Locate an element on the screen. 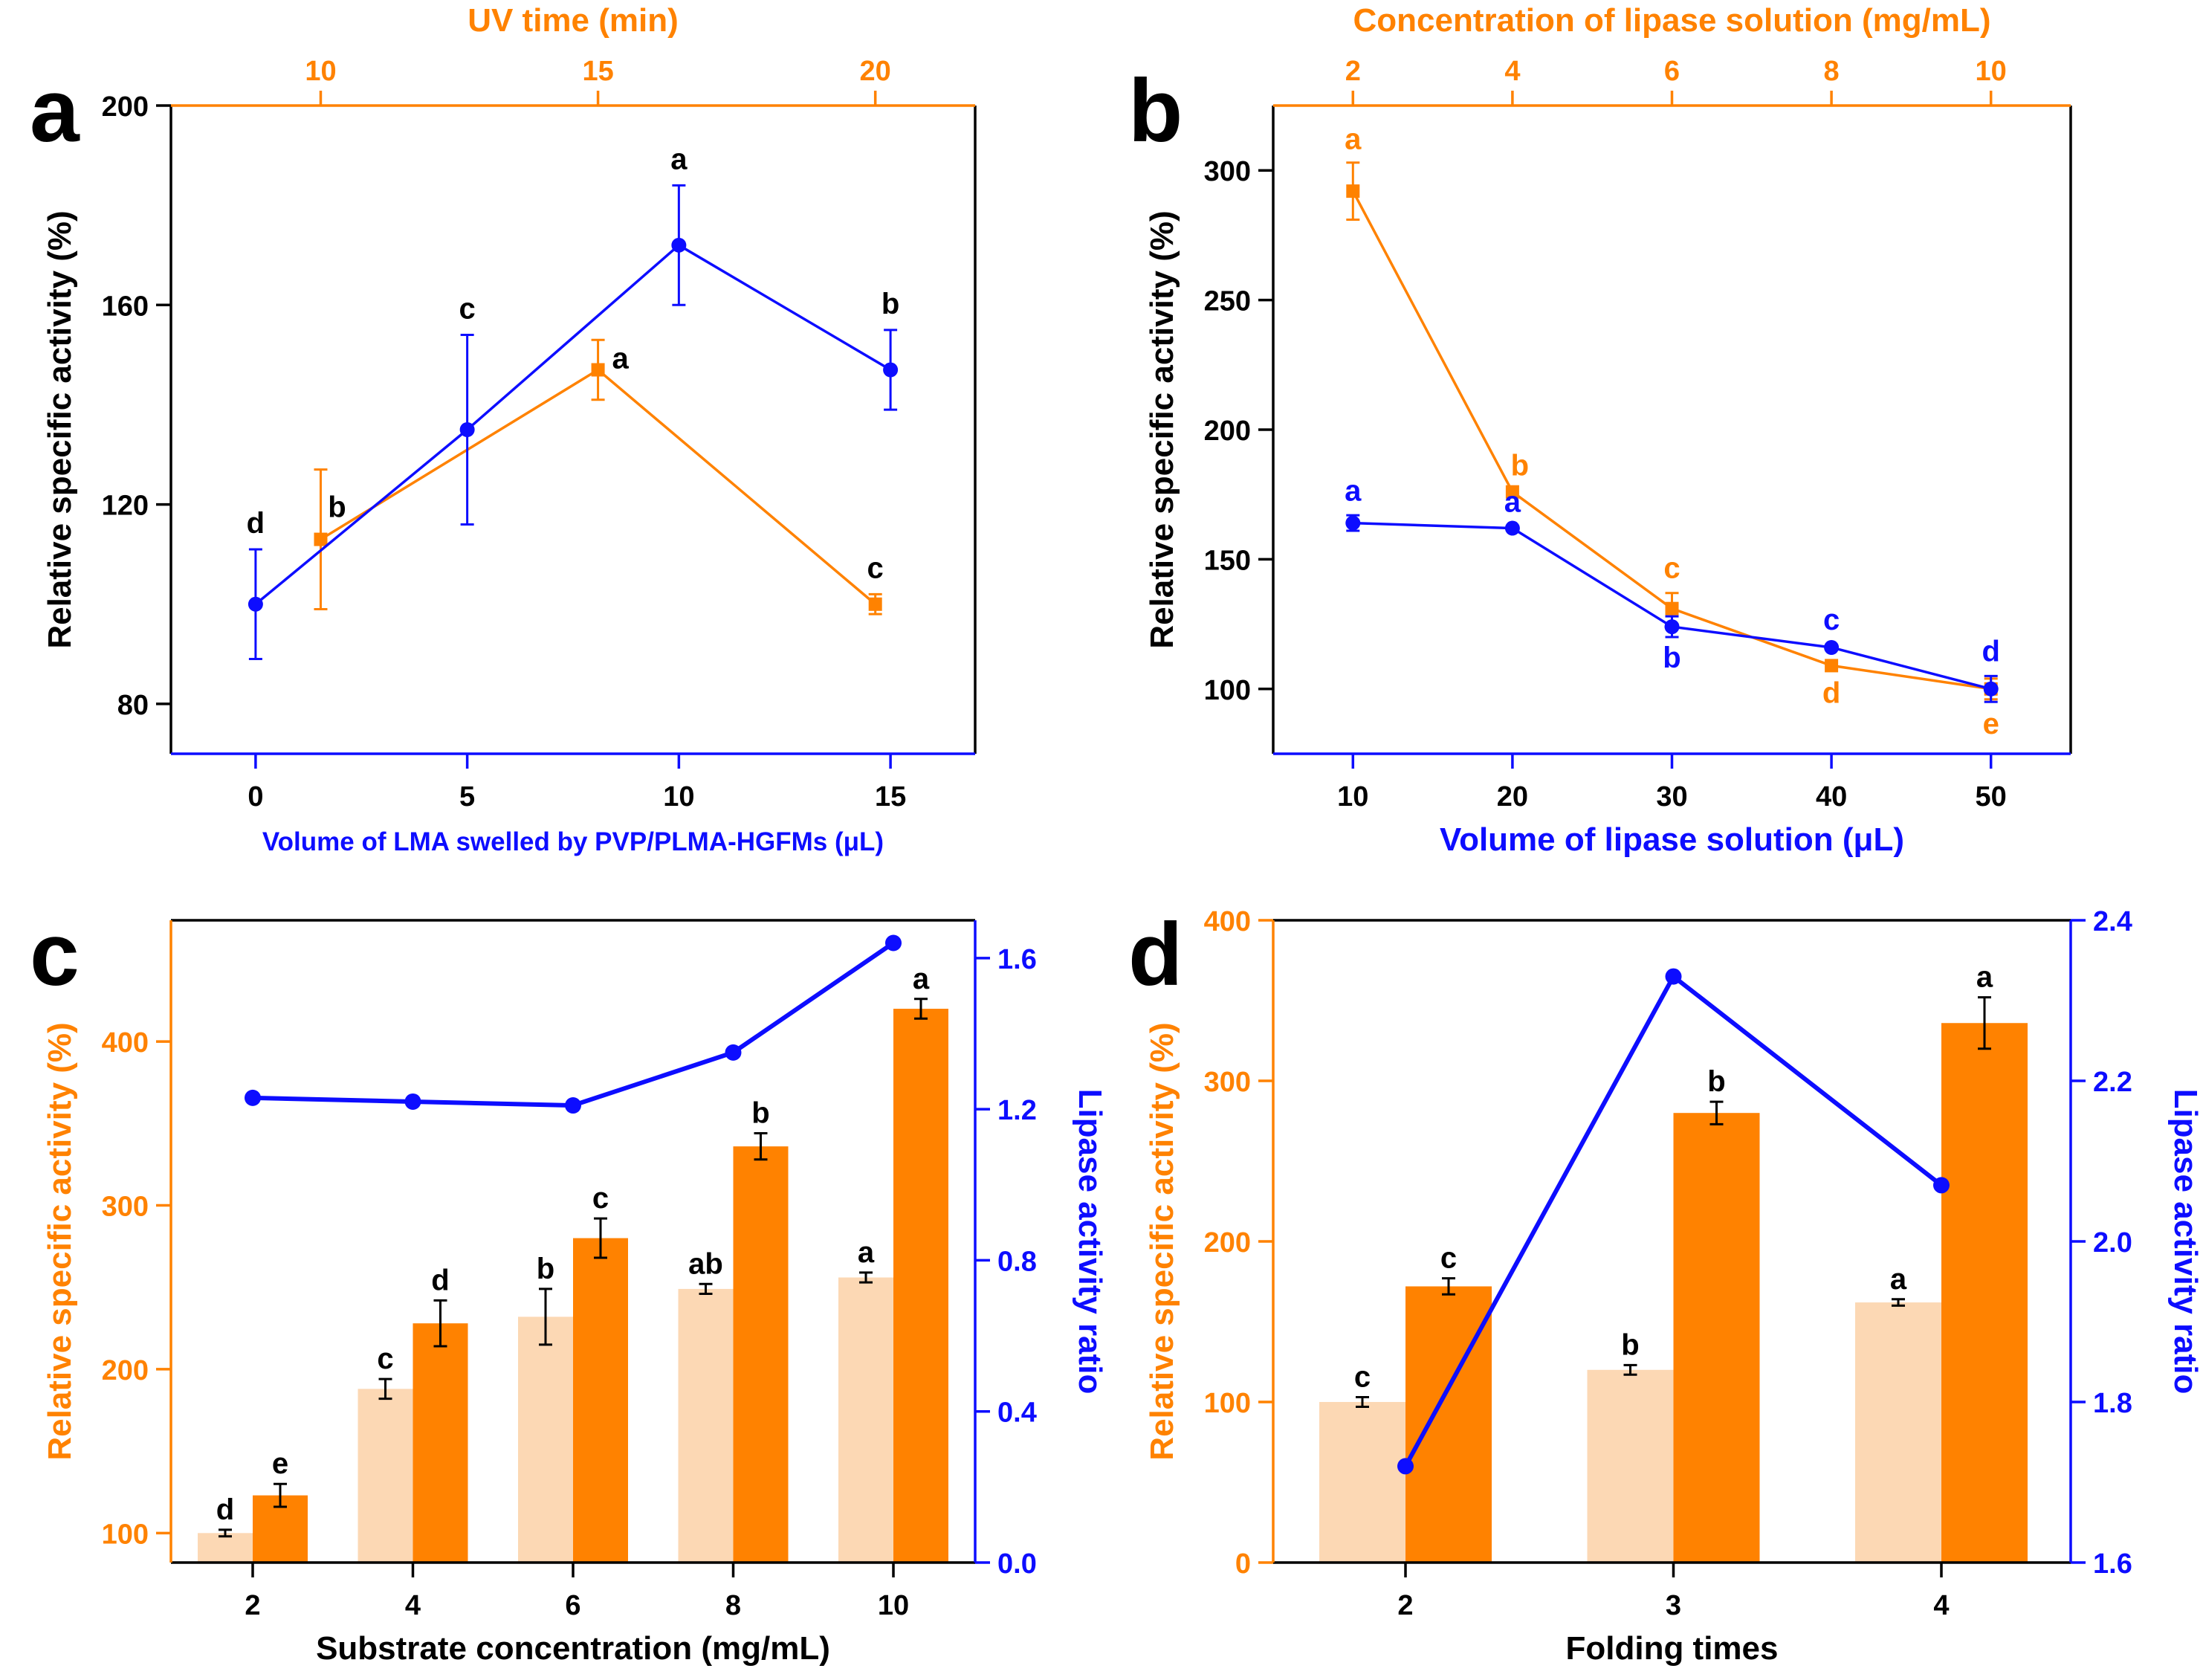  panel-c-label: c is located at coordinates (55, 955).